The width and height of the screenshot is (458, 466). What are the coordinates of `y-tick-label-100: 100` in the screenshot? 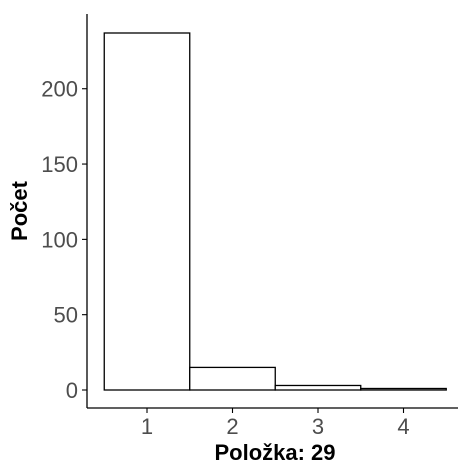 It's located at (59, 239).